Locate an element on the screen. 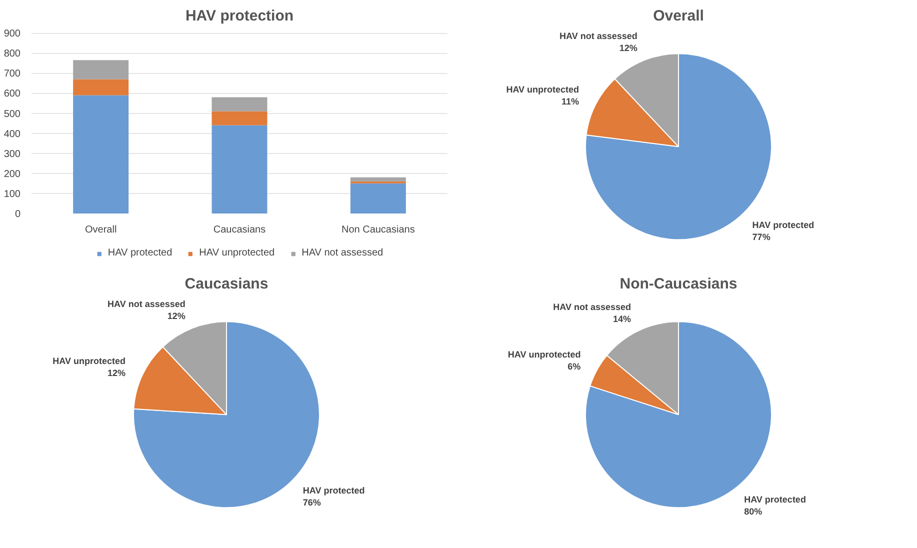  y-tick-label: 900 is located at coordinates (12, 34).